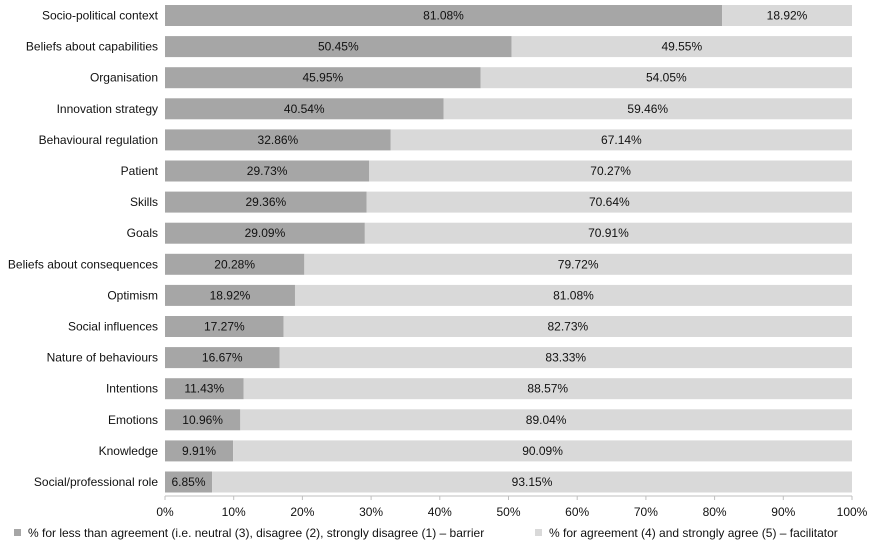 The image size is (870, 544). Describe the element at coordinates (538, 532) in the screenshot. I see `legend-swatch-facilitator` at that location.